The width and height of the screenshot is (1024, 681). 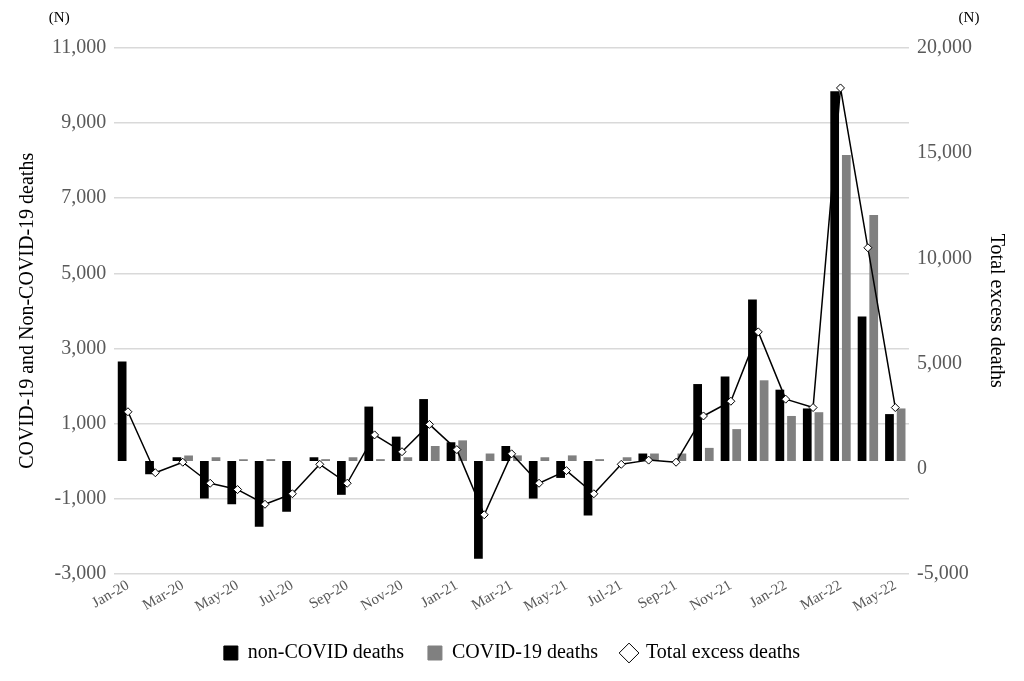 I want to click on y-tick-label: 7,000, so click(x=84, y=196).